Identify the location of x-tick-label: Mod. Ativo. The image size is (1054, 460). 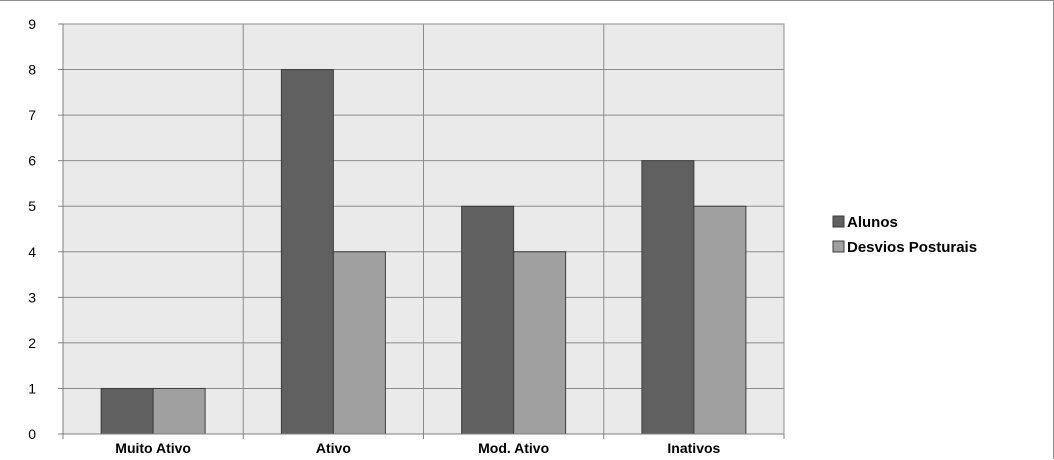
(513, 448).